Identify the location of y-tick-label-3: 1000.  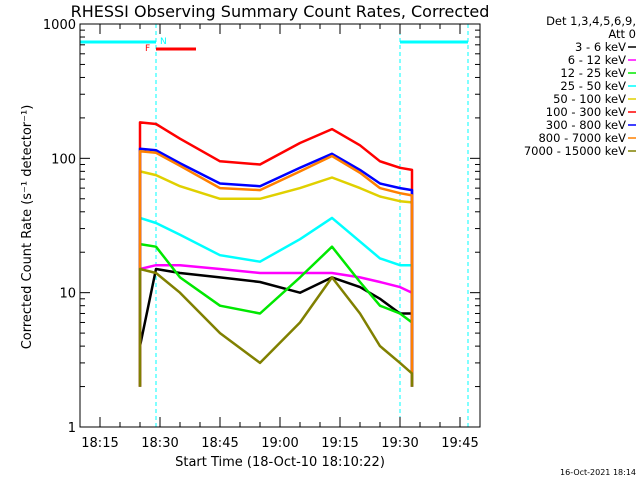
(59, 25).